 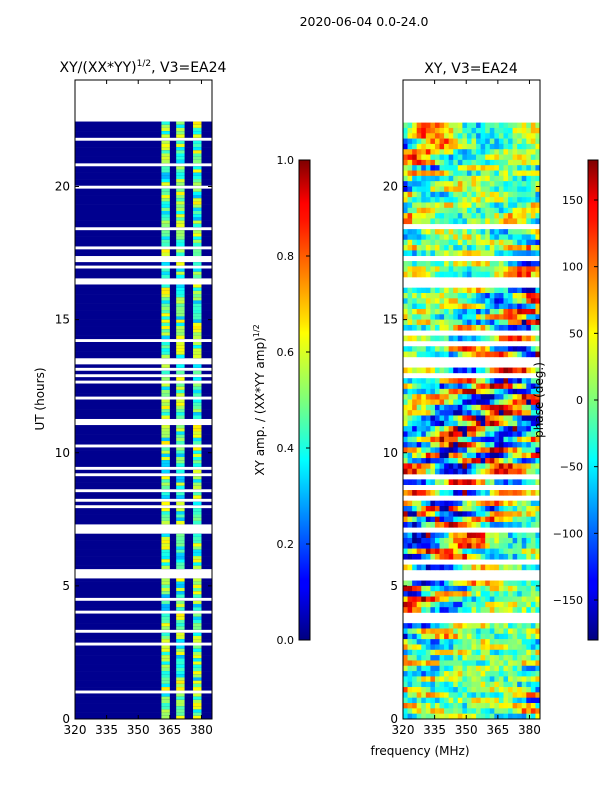 I want to click on amplitude-colorbar-label: XY amp. / (XX*YY amp)1/2, so click(x=259, y=399).